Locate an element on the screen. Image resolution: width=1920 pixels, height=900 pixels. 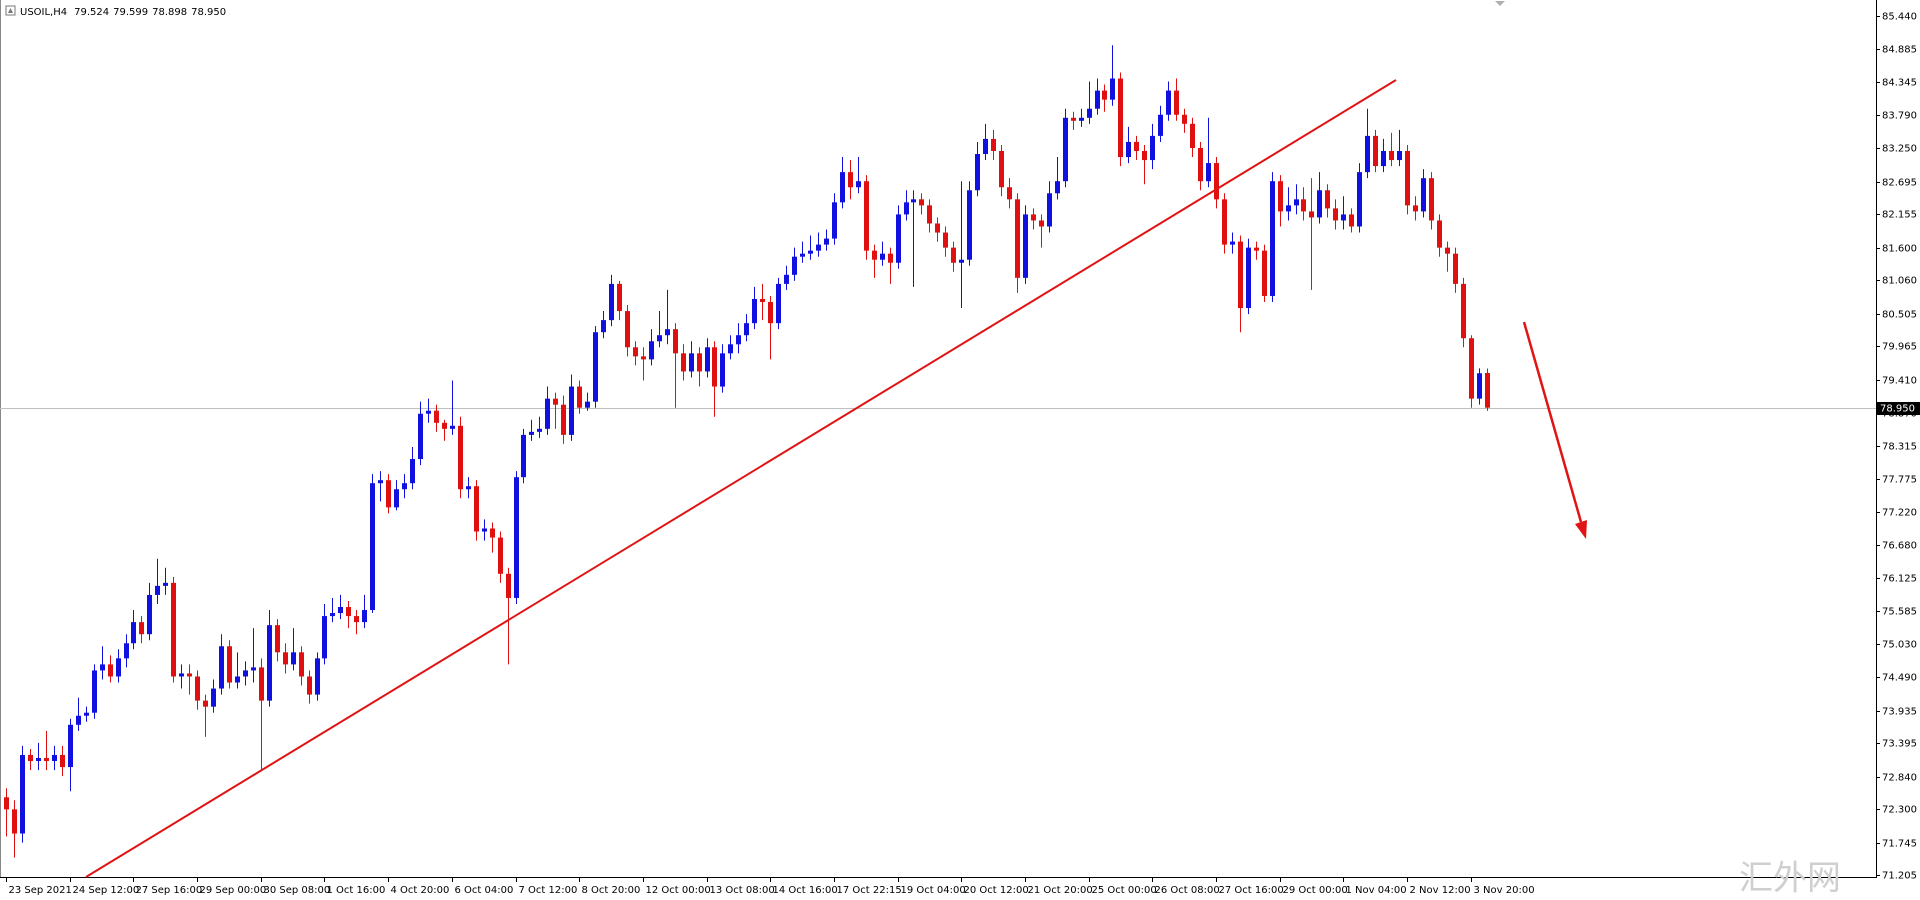
y-tick-label: 82.155 is located at coordinates (1899, 215).